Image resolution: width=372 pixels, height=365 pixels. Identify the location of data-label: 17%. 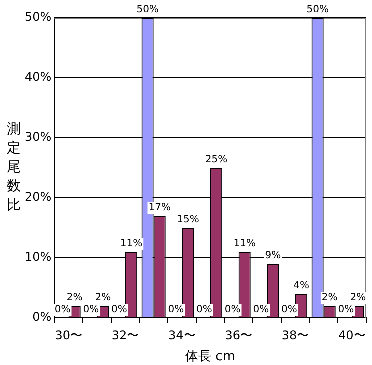
(159, 208).